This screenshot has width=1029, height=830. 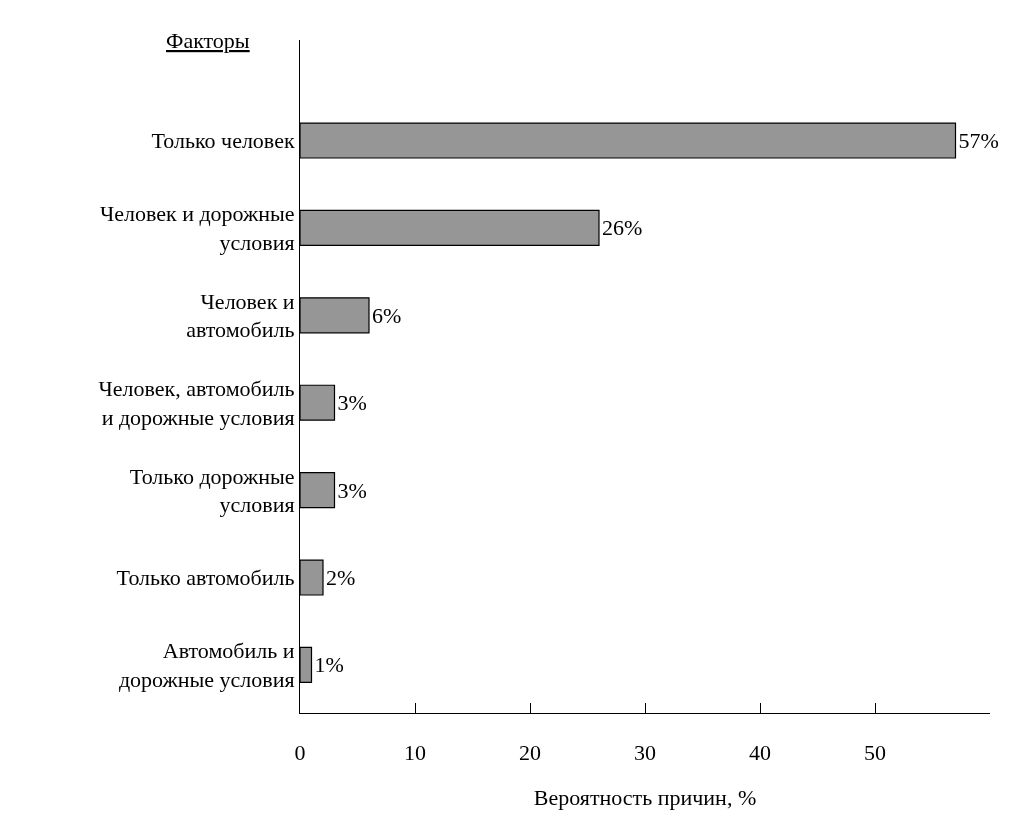 What do you see at coordinates (196, 403) in the screenshot?
I see `y-tick-label: Человек, автомобиль и дорожные условия` at bounding box center [196, 403].